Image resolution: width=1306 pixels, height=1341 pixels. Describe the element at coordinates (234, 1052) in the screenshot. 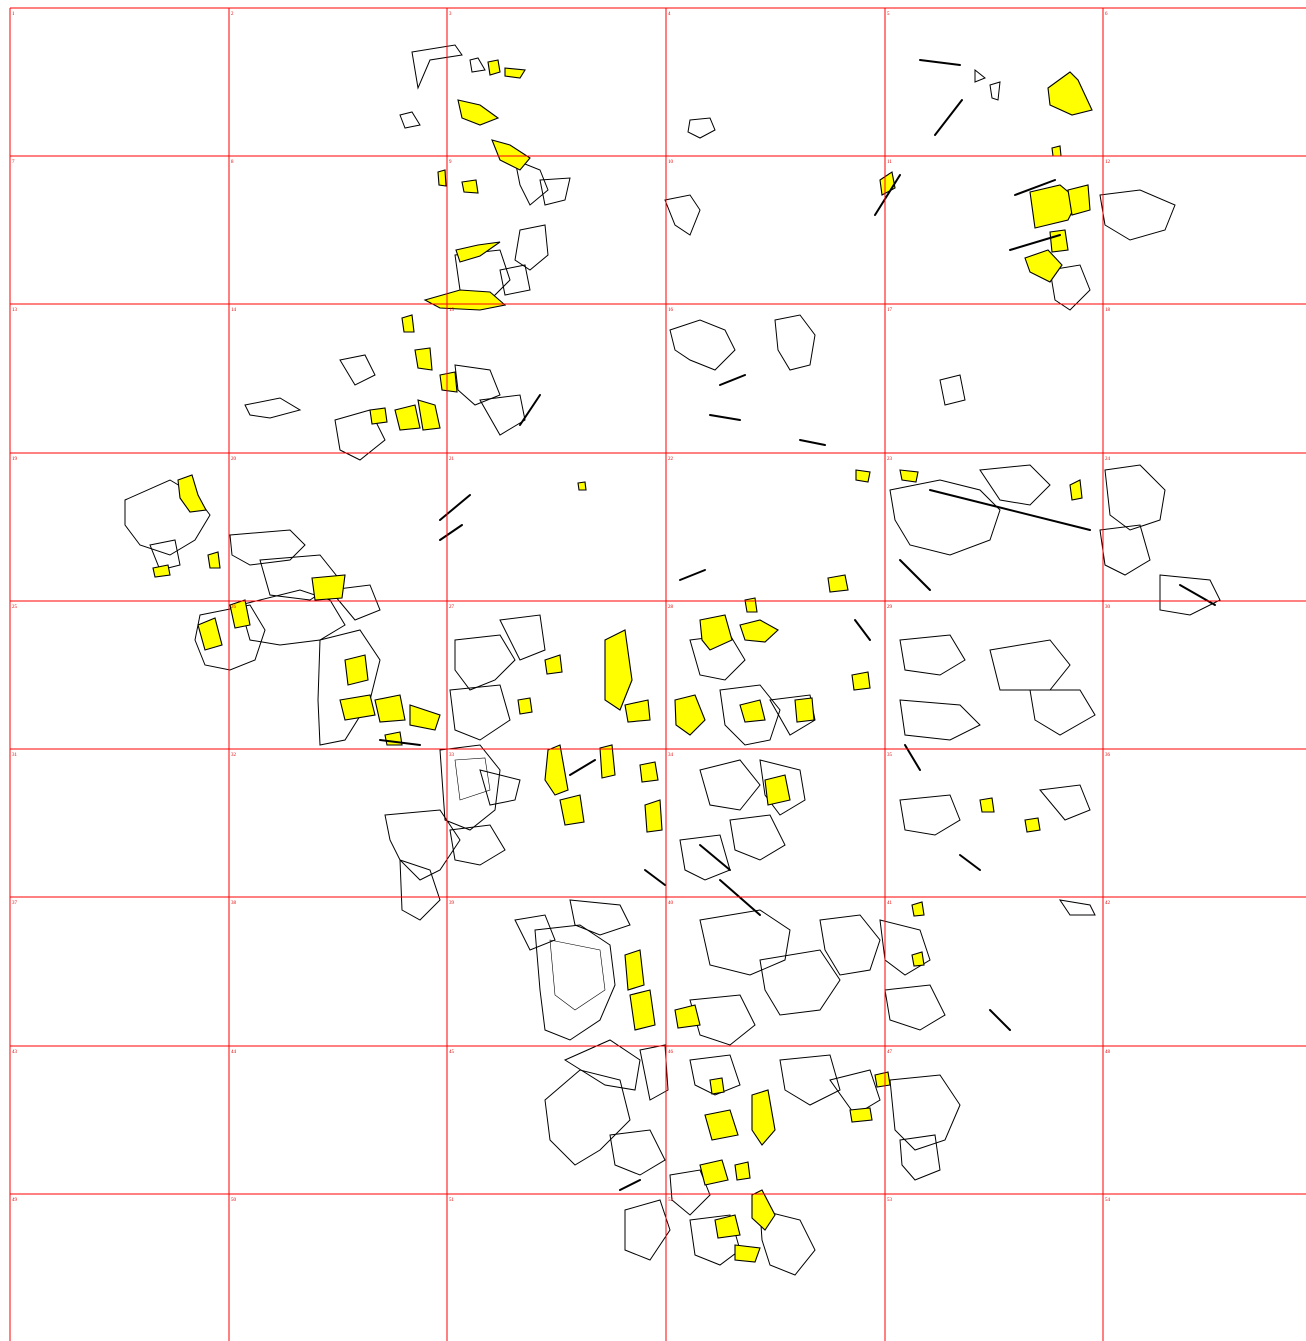

I see `grid-cell-label: 44` at that location.